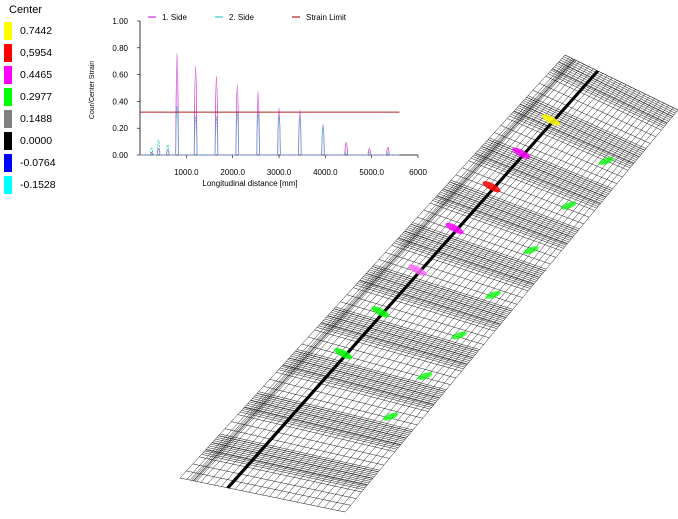 The width and height of the screenshot is (678, 519). I want to click on legend-label: 0.1488, so click(36, 119).